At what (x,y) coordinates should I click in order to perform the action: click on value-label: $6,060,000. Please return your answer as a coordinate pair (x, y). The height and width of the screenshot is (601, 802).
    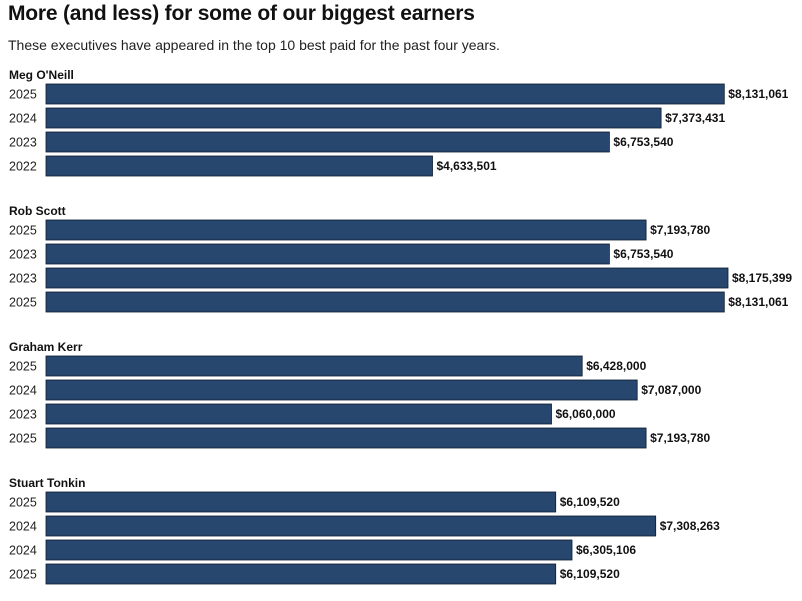
    Looking at the image, I should click on (586, 414).